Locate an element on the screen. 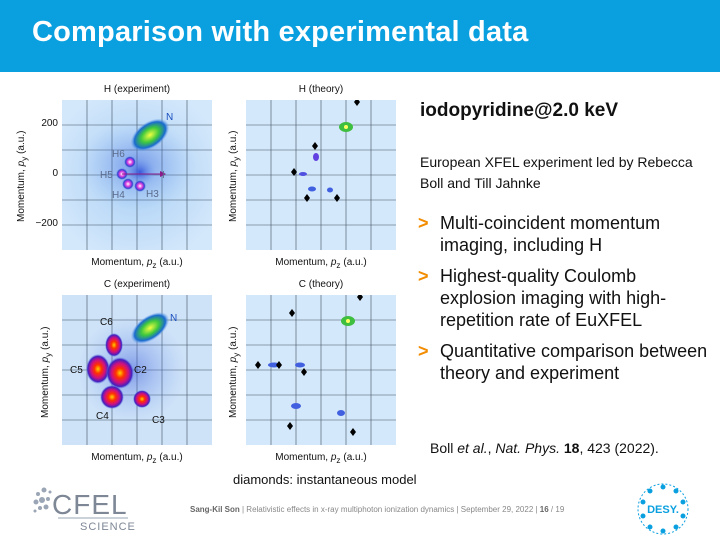 The image size is (720, 540). cfel-logo: CFEL SCIENCE is located at coordinates (84, 510).